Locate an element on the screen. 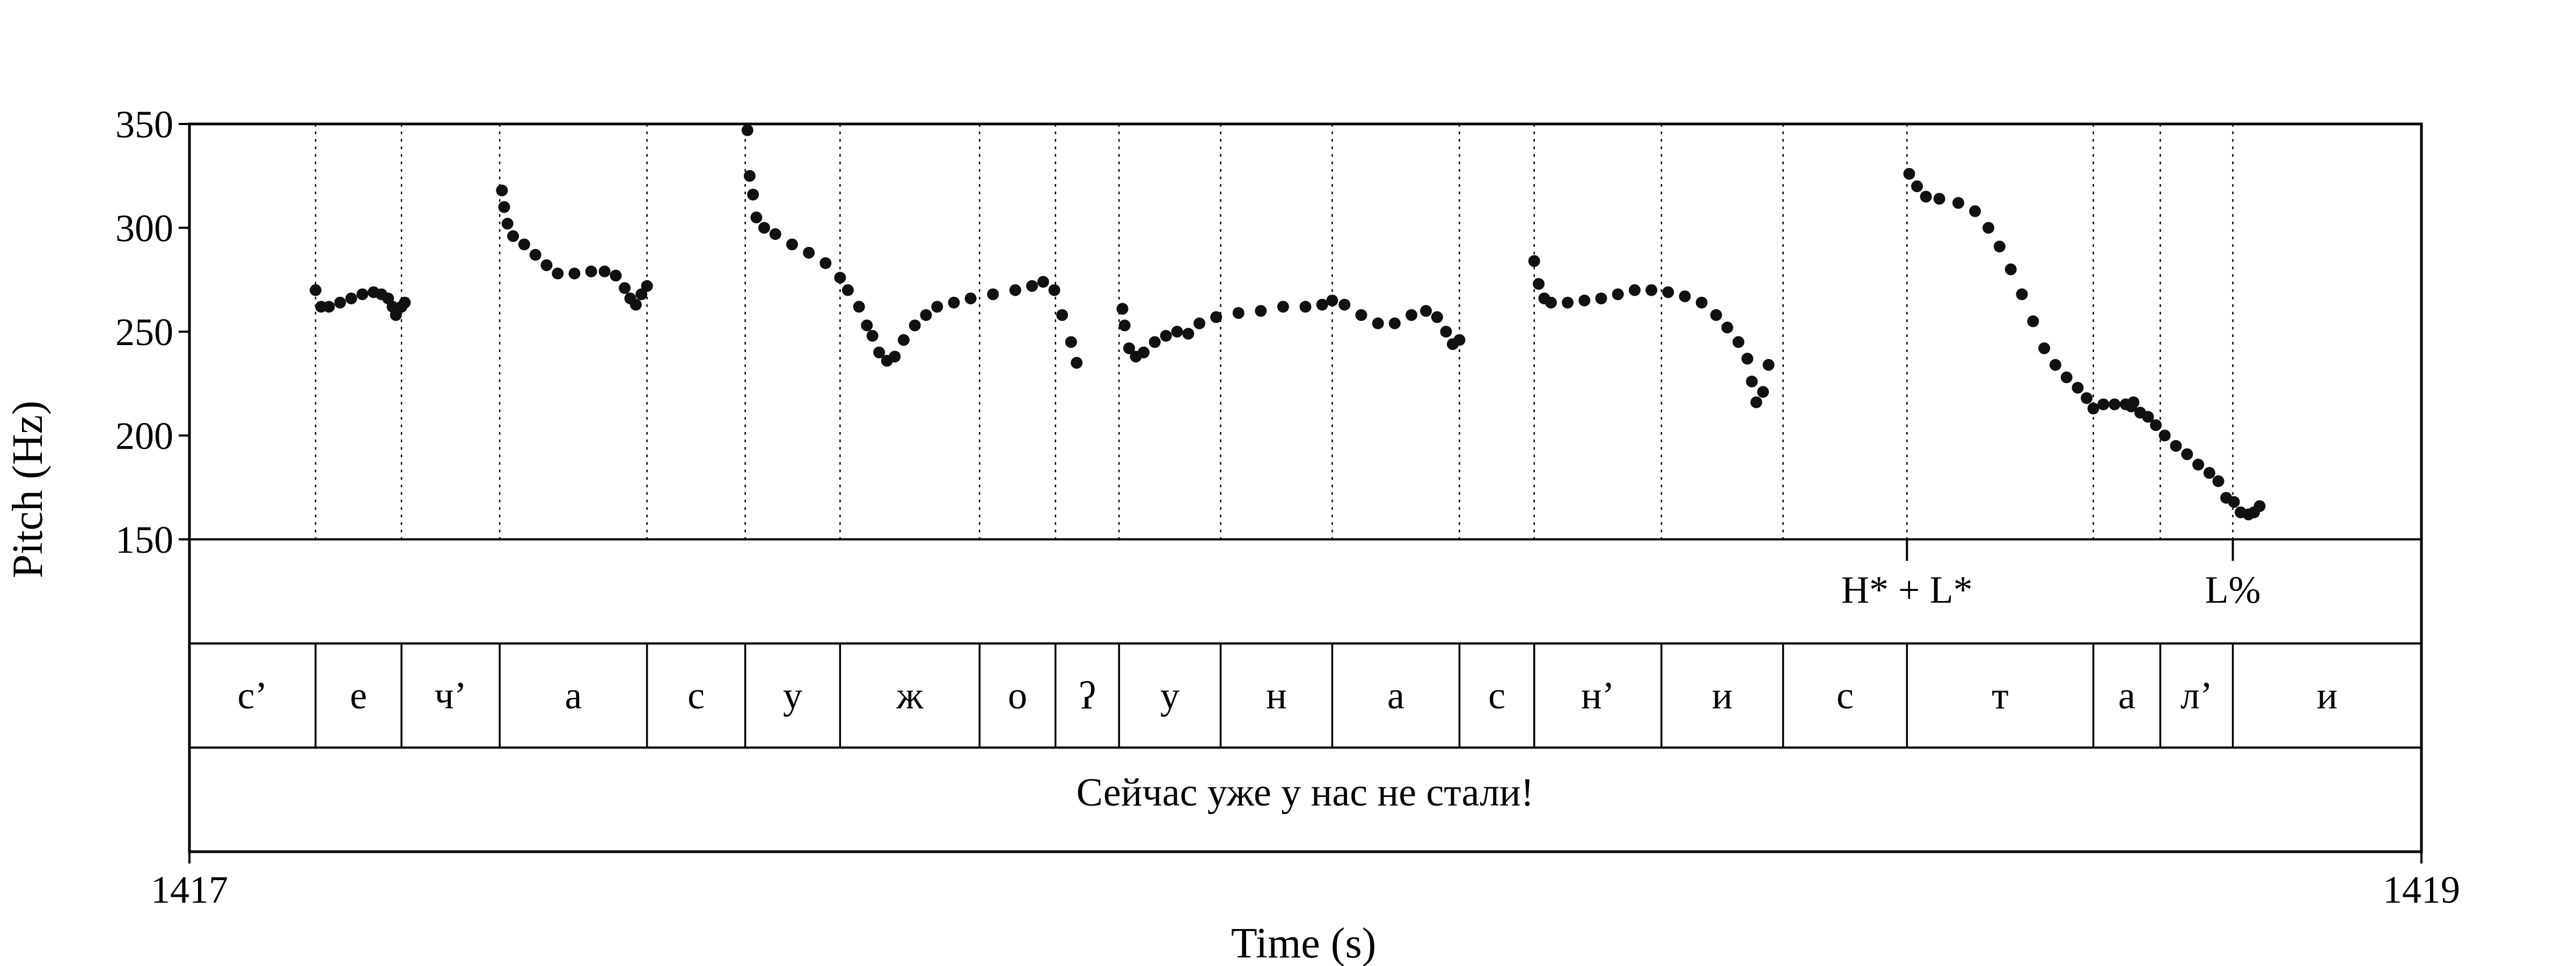 The image size is (2576, 966). segment-label-11: а is located at coordinates (1395, 695).